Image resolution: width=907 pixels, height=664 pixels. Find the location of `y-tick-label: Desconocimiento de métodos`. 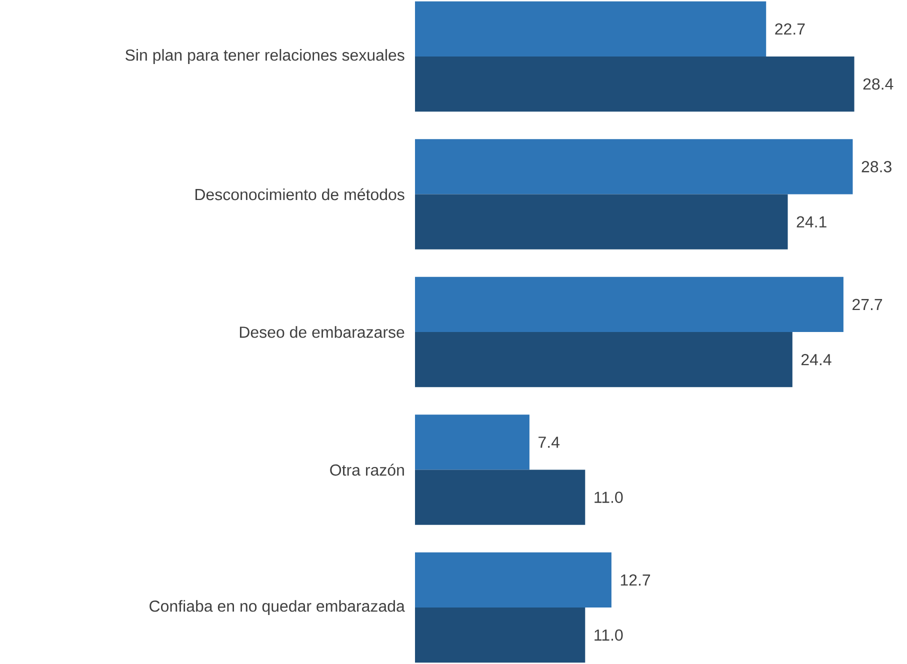

y-tick-label: Desconocimiento de métodos is located at coordinates (299, 194).